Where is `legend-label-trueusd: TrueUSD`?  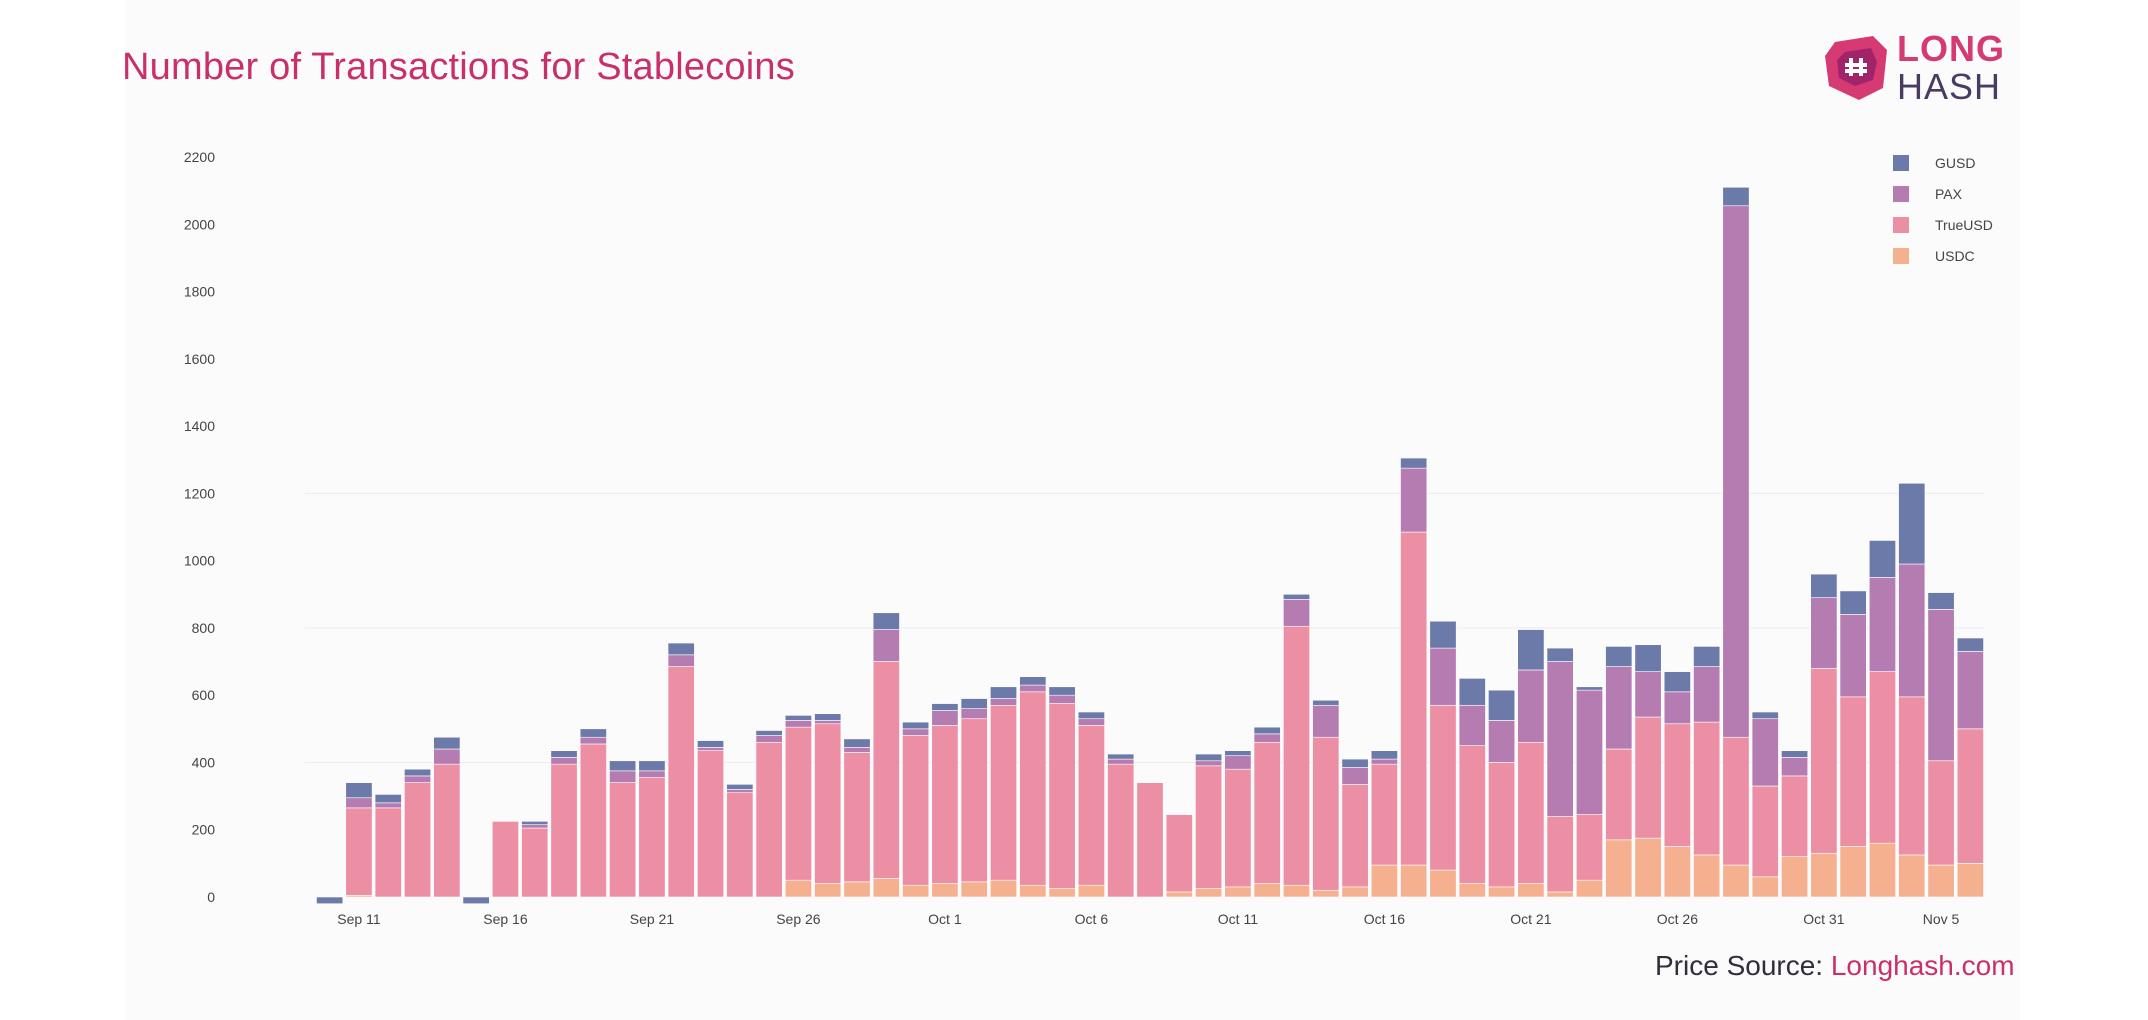 legend-label-trueusd: TrueUSD is located at coordinates (1964, 225).